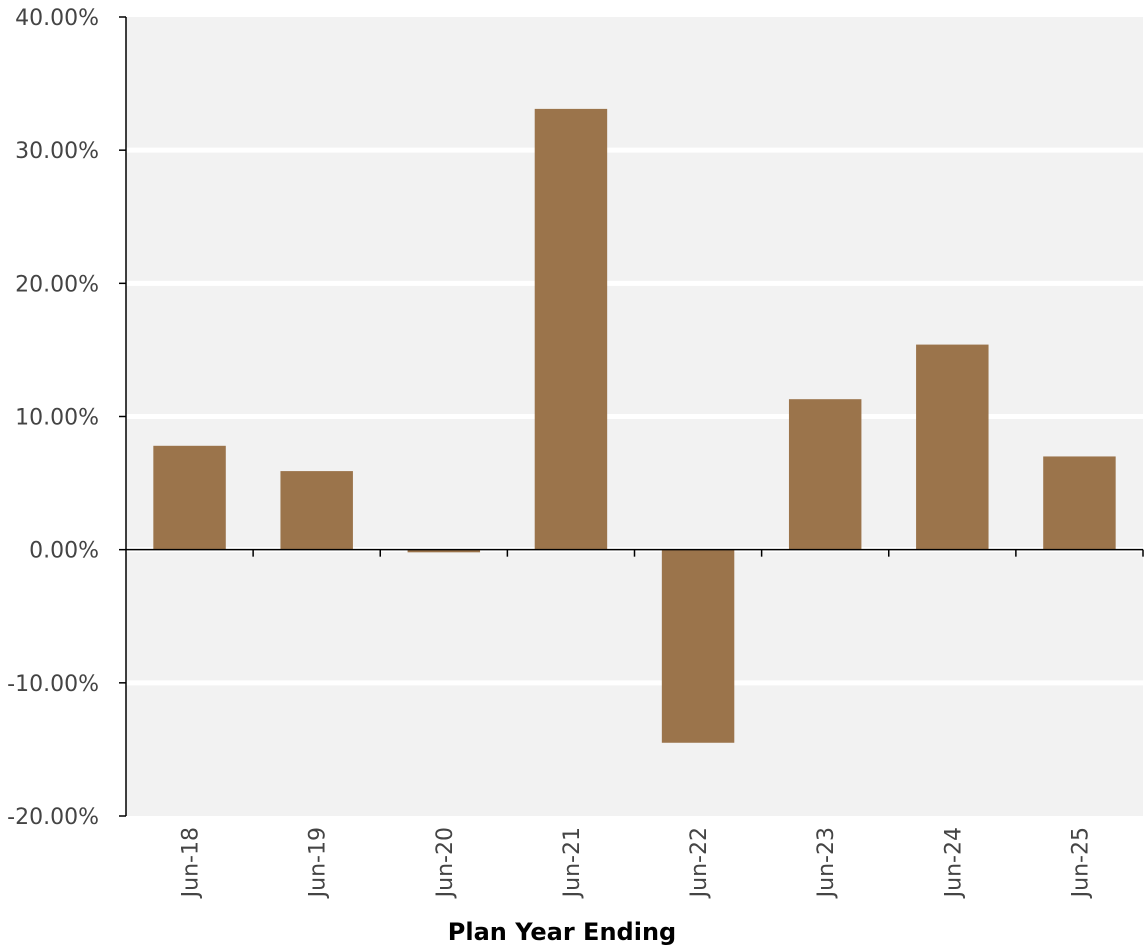 The image size is (1148, 948). What do you see at coordinates (191, 863) in the screenshot?
I see `x-tick-label: Jun-18` at bounding box center [191, 863].